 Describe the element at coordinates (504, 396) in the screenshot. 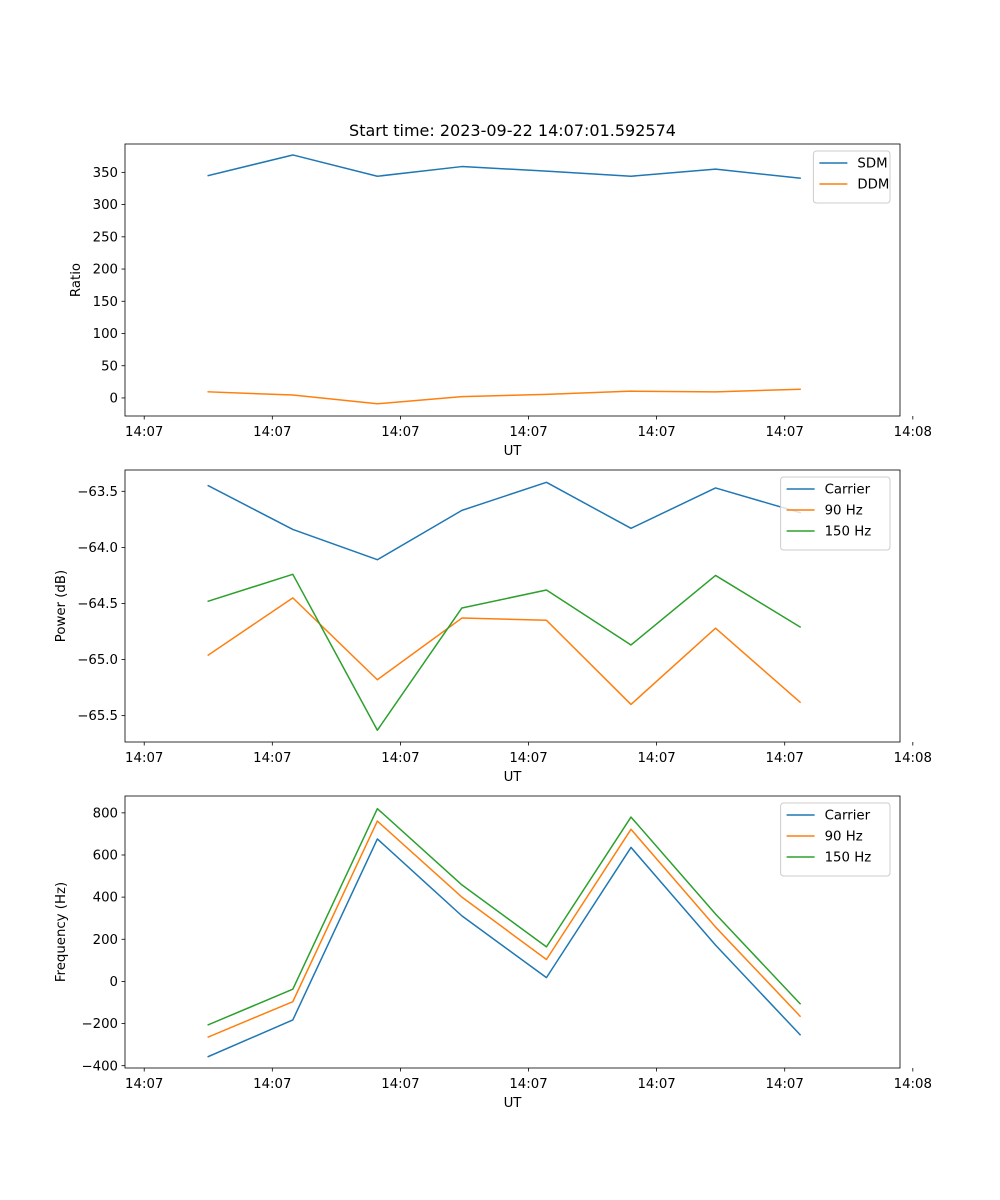

I see `series-line-ddm` at that location.